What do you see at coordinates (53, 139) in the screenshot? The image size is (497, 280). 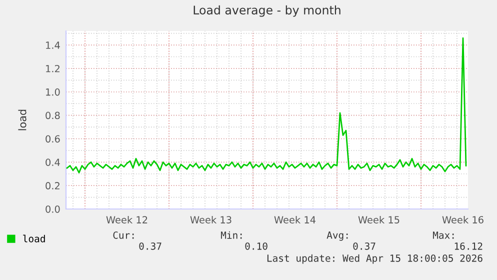 I see `y-tick-label: 0.6` at bounding box center [53, 139].